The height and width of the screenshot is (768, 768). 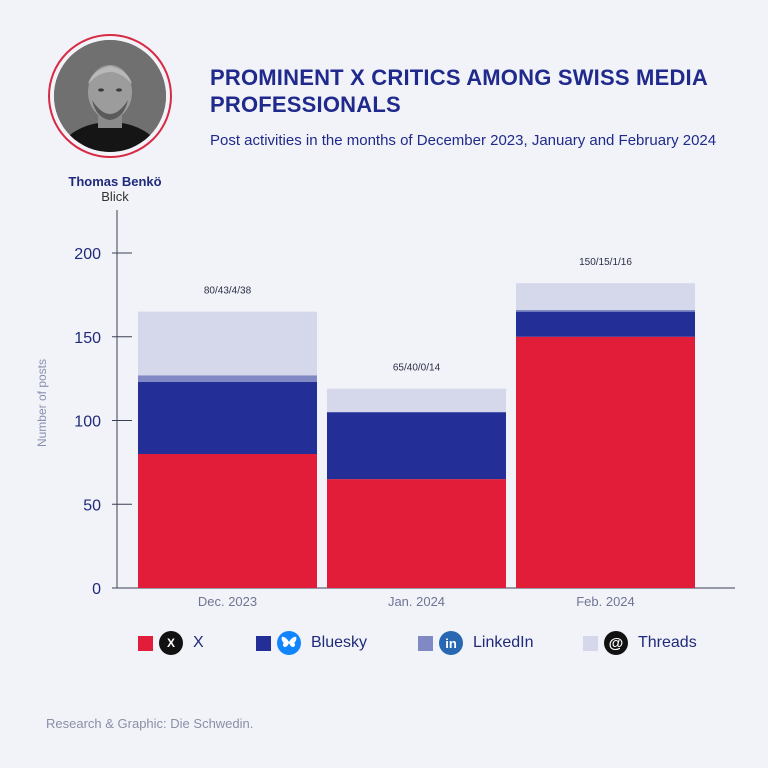 I want to click on credit-footer: Research & Graphic: Die Schwedin., so click(x=150, y=723).